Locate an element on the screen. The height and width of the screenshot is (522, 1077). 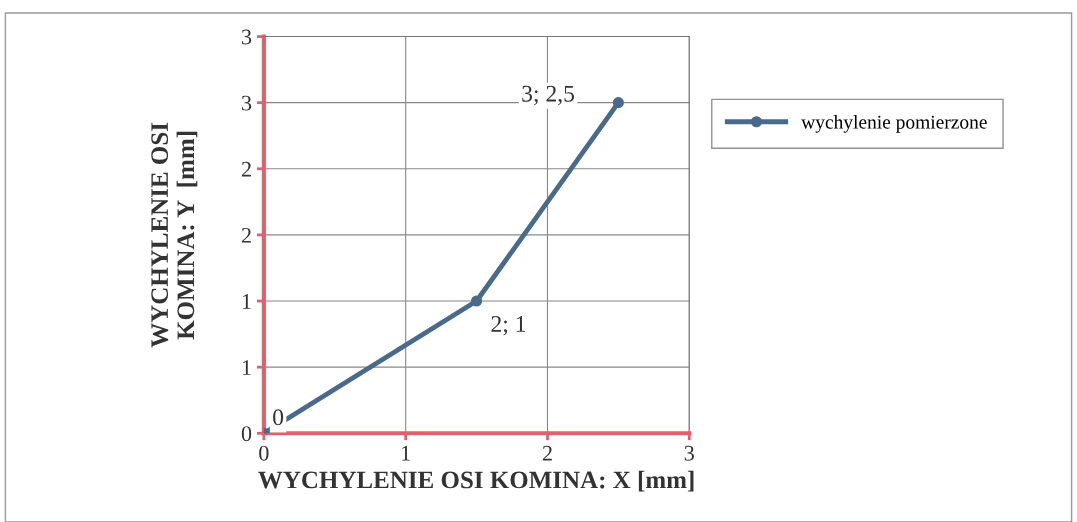
x-tick-label: 3 is located at coordinates (689, 453).